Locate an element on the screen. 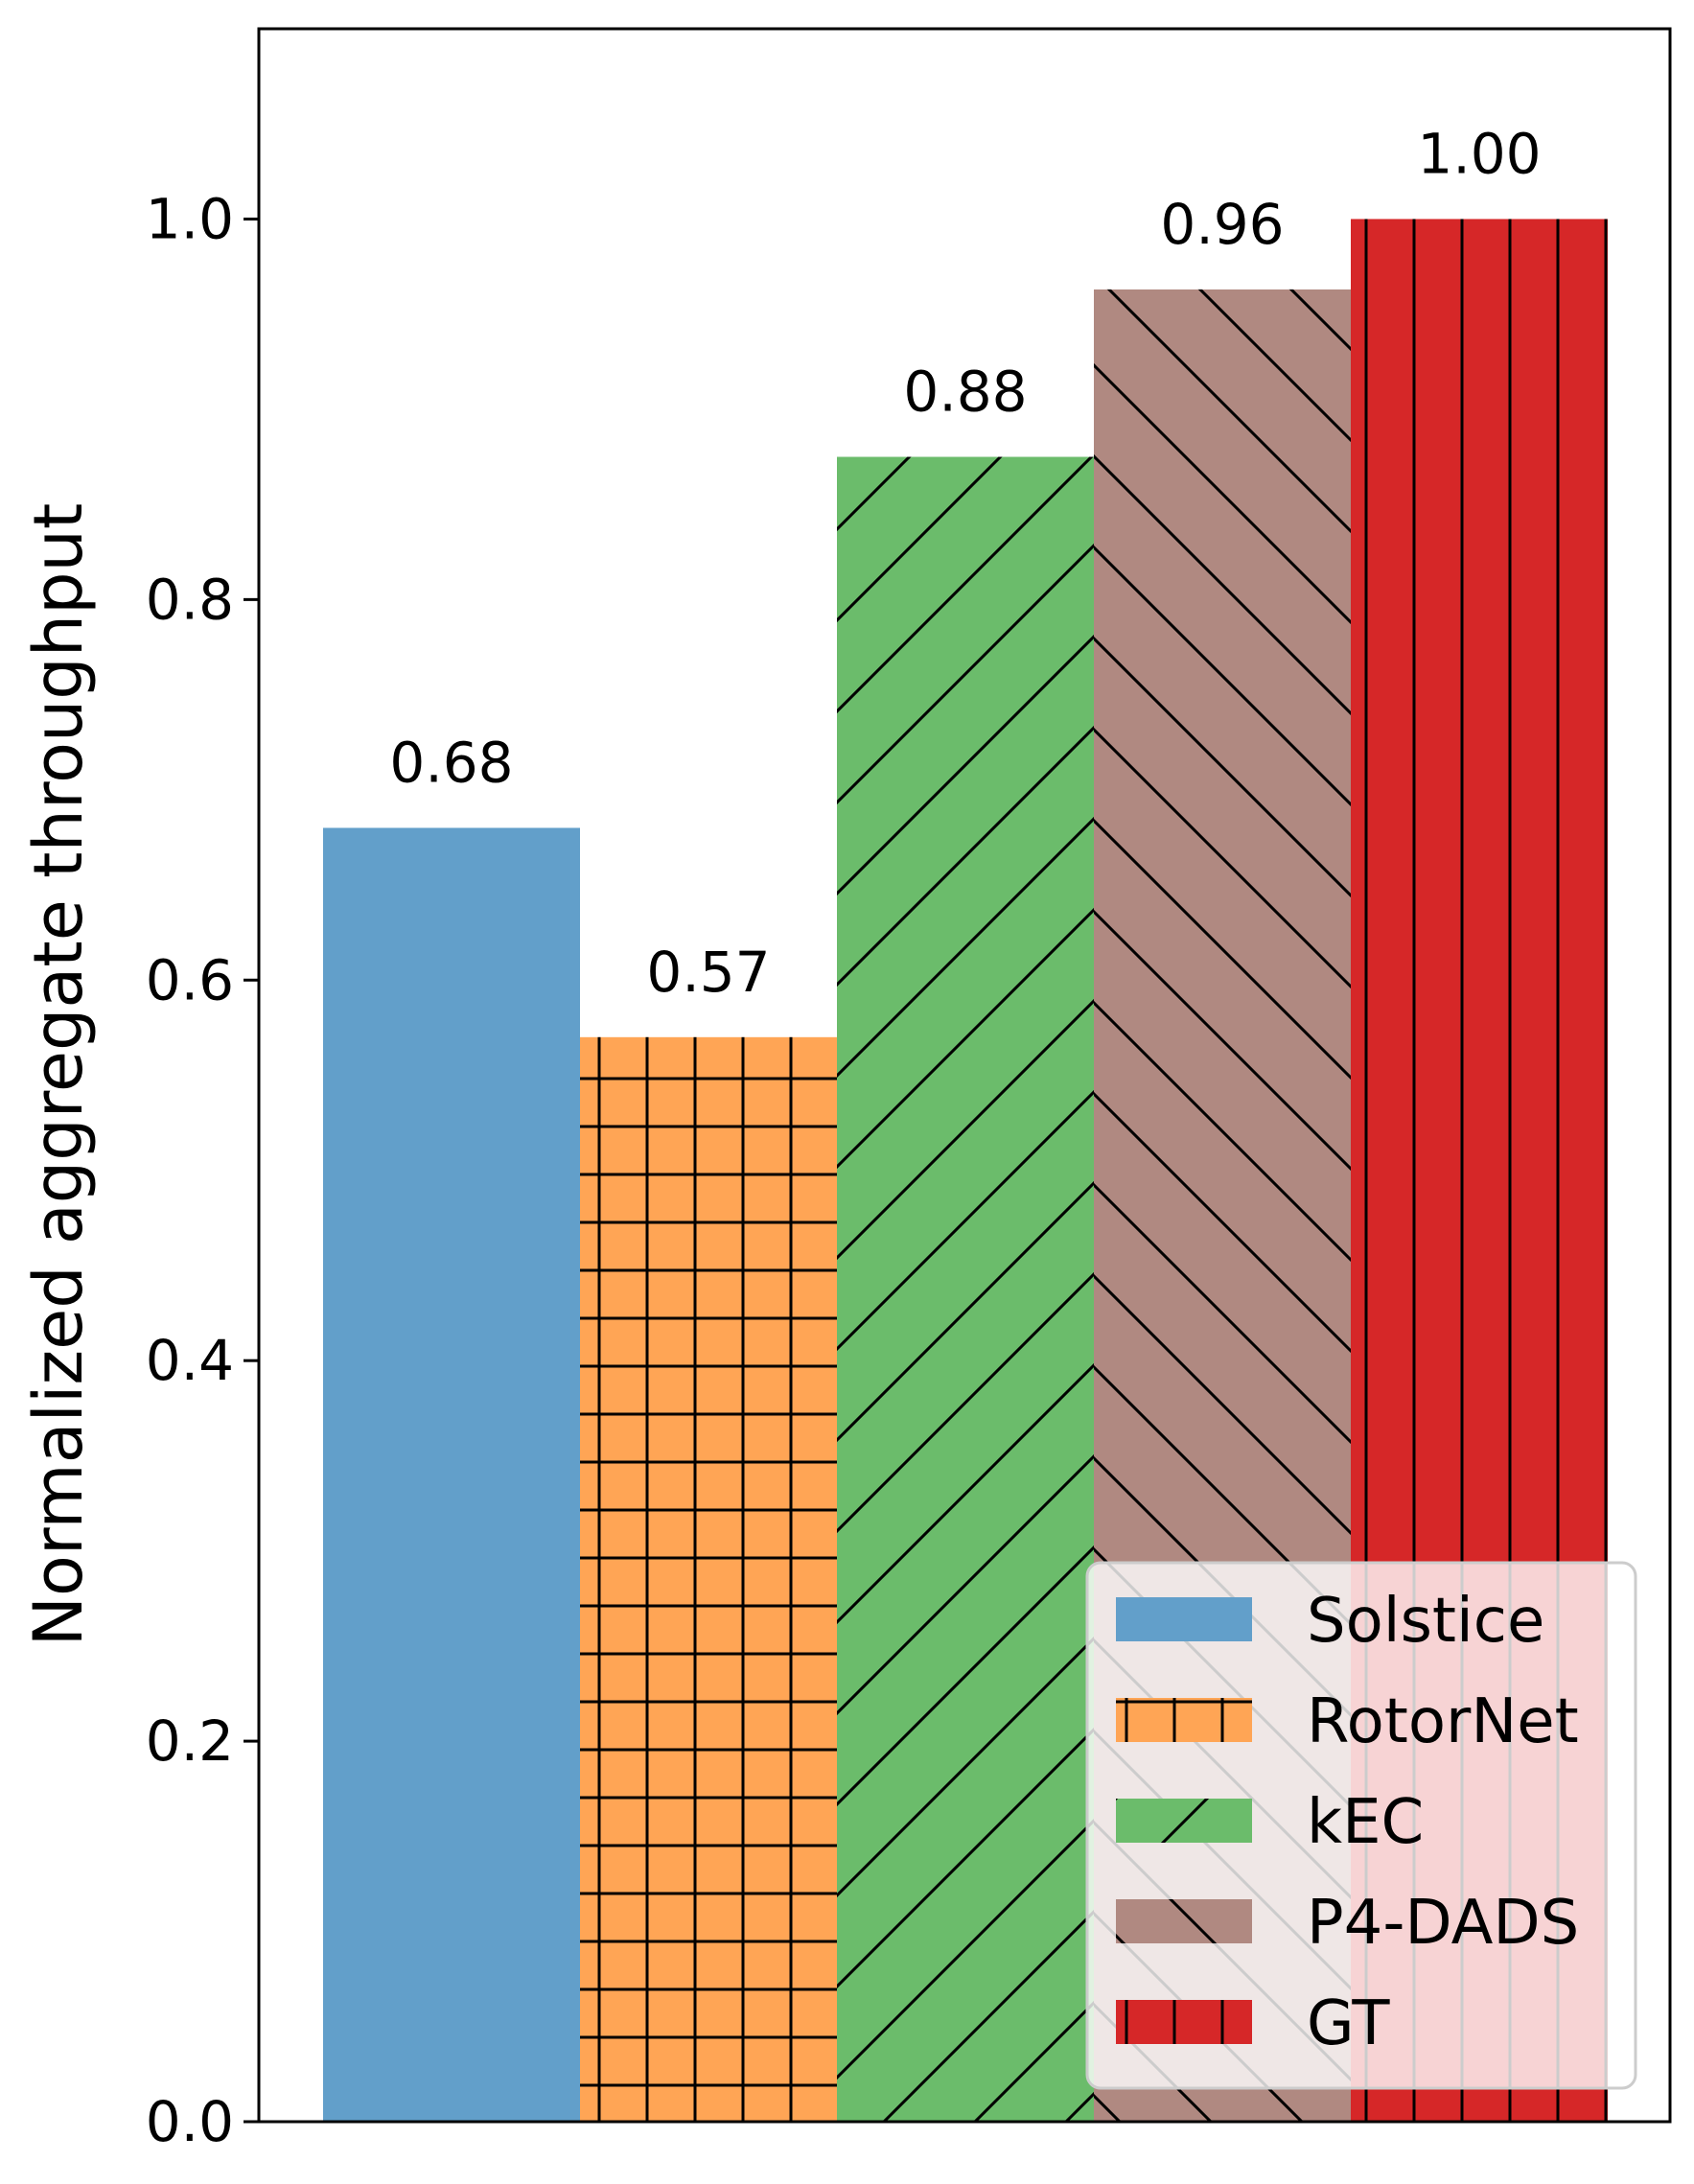  bar-value-label-rotornet: 0.57 is located at coordinates (708, 972).